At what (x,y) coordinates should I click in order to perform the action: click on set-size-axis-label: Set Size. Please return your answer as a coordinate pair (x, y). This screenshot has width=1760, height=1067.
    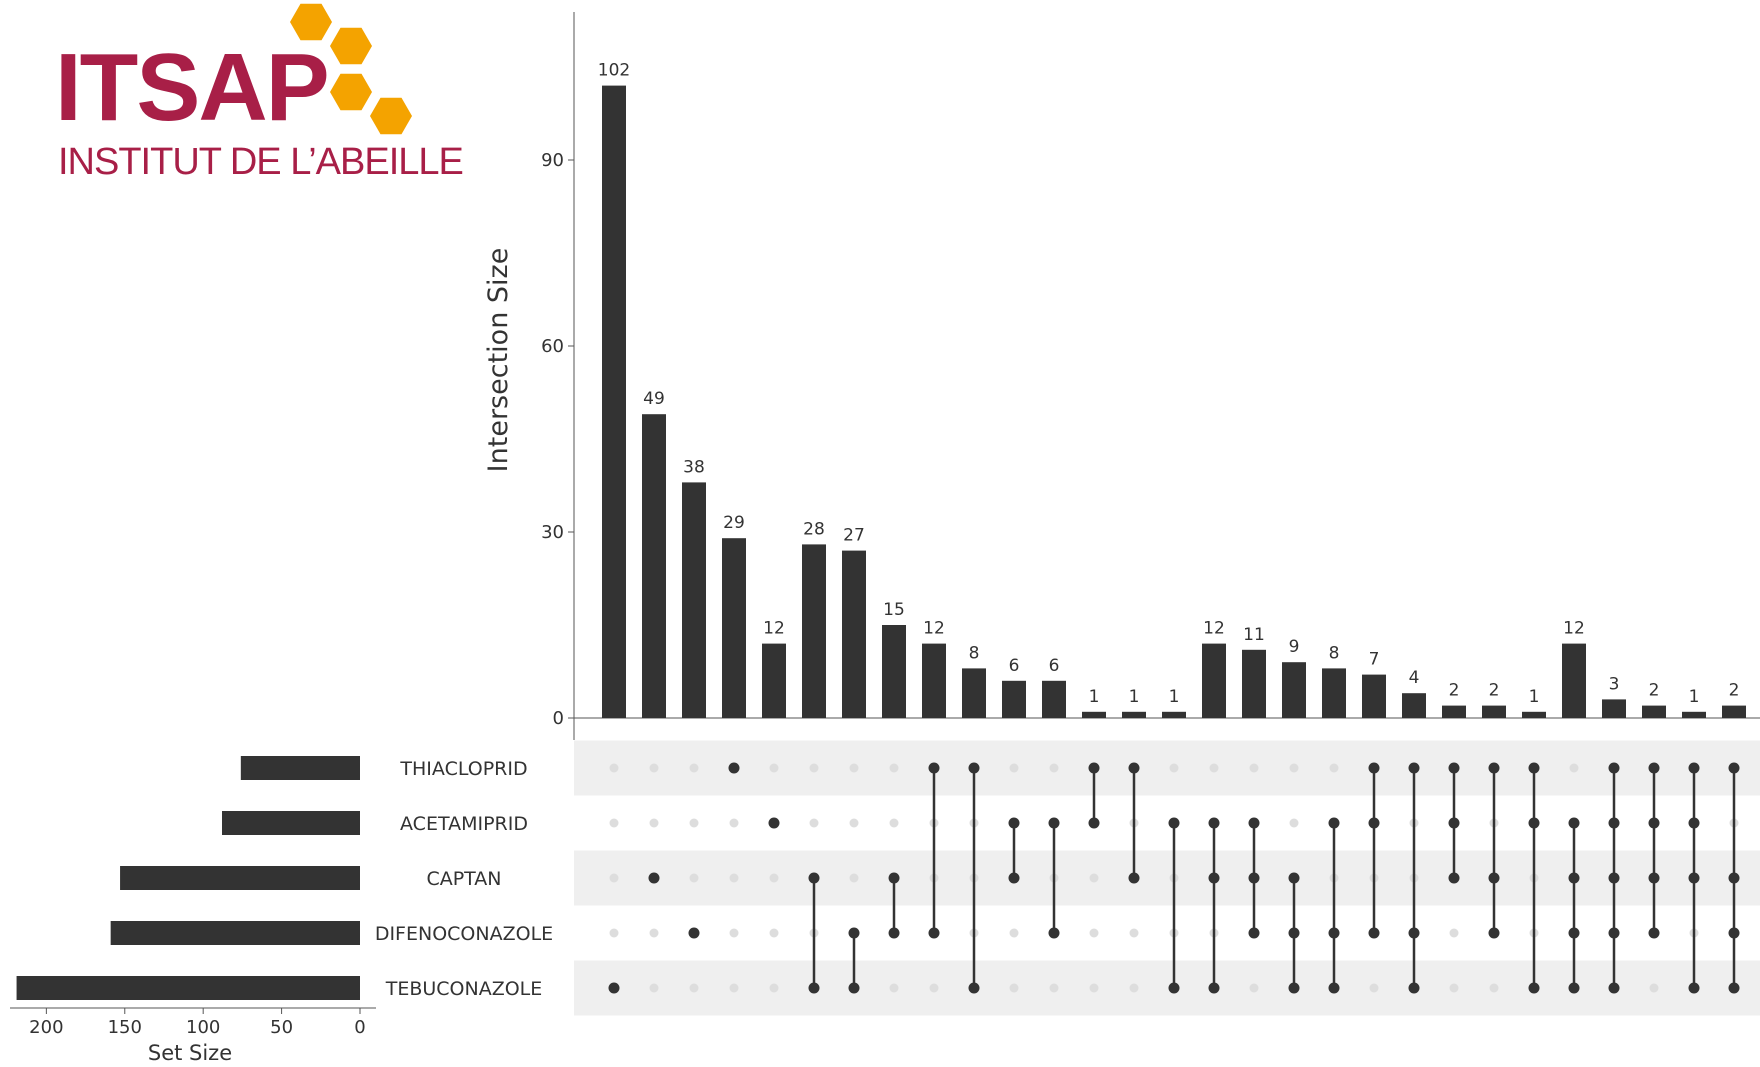
    Looking at the image, I should click on (190, 1053).